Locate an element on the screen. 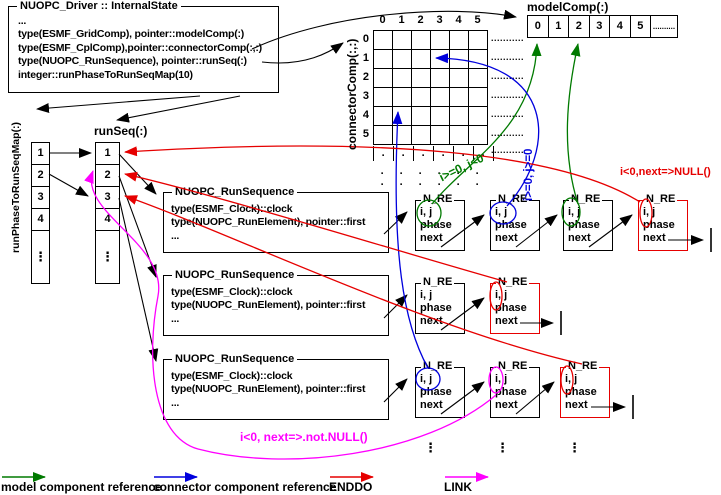 The image size is (721, 495). col-header: 4 is located at coordinates (458, 20).